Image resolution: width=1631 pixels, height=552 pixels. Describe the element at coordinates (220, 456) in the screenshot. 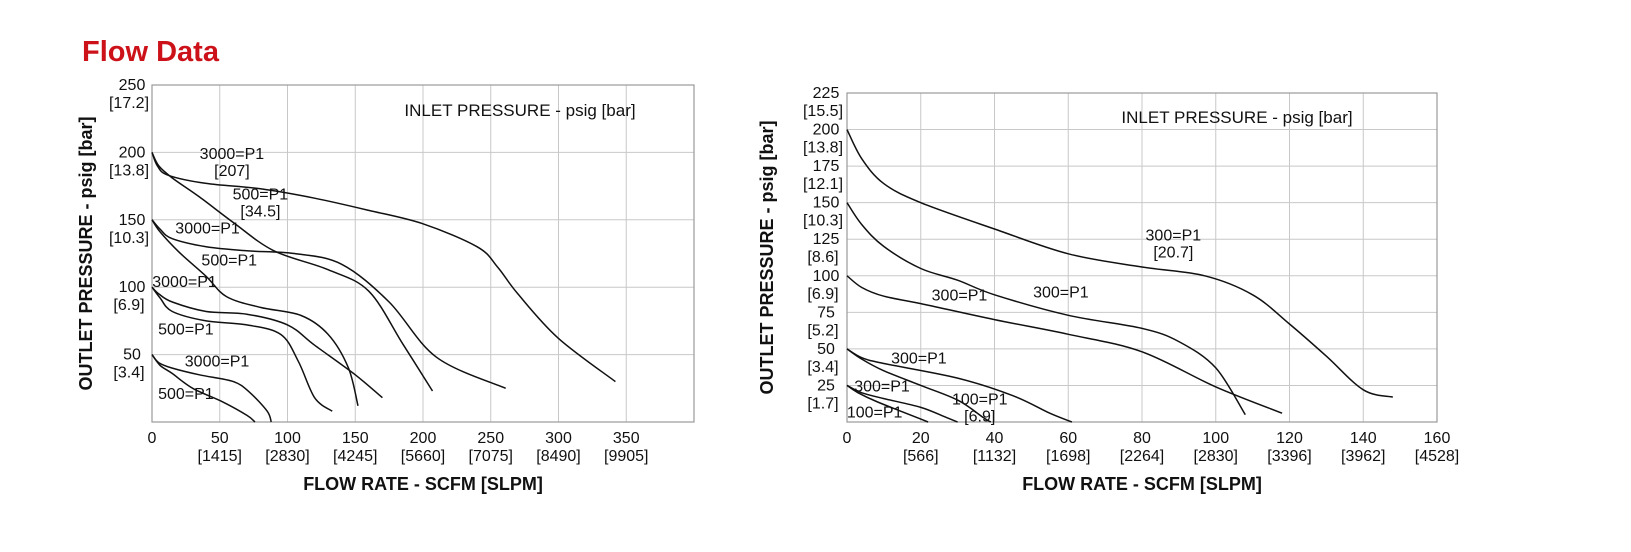

I see `x-tick-sublabel: [1415]` at that location.